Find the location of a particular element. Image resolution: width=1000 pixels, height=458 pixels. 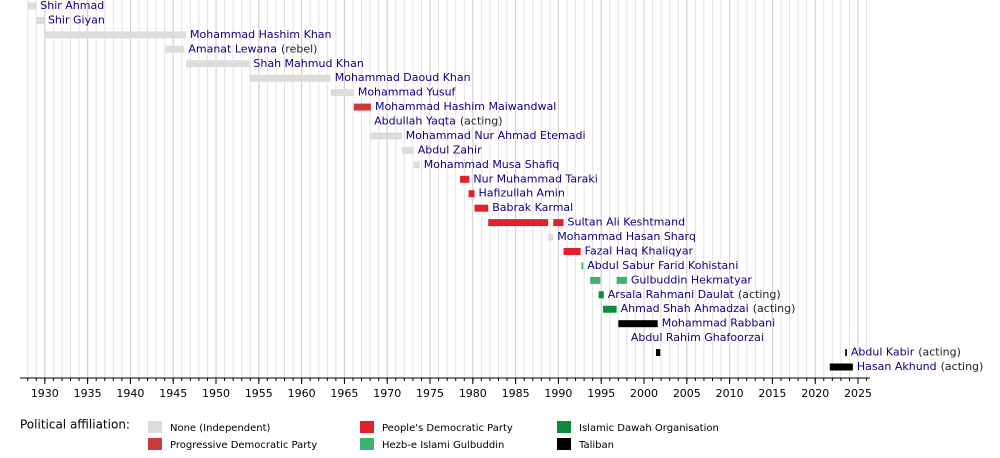

x-tick-label: 1970 is located at coordinates (387, 393).